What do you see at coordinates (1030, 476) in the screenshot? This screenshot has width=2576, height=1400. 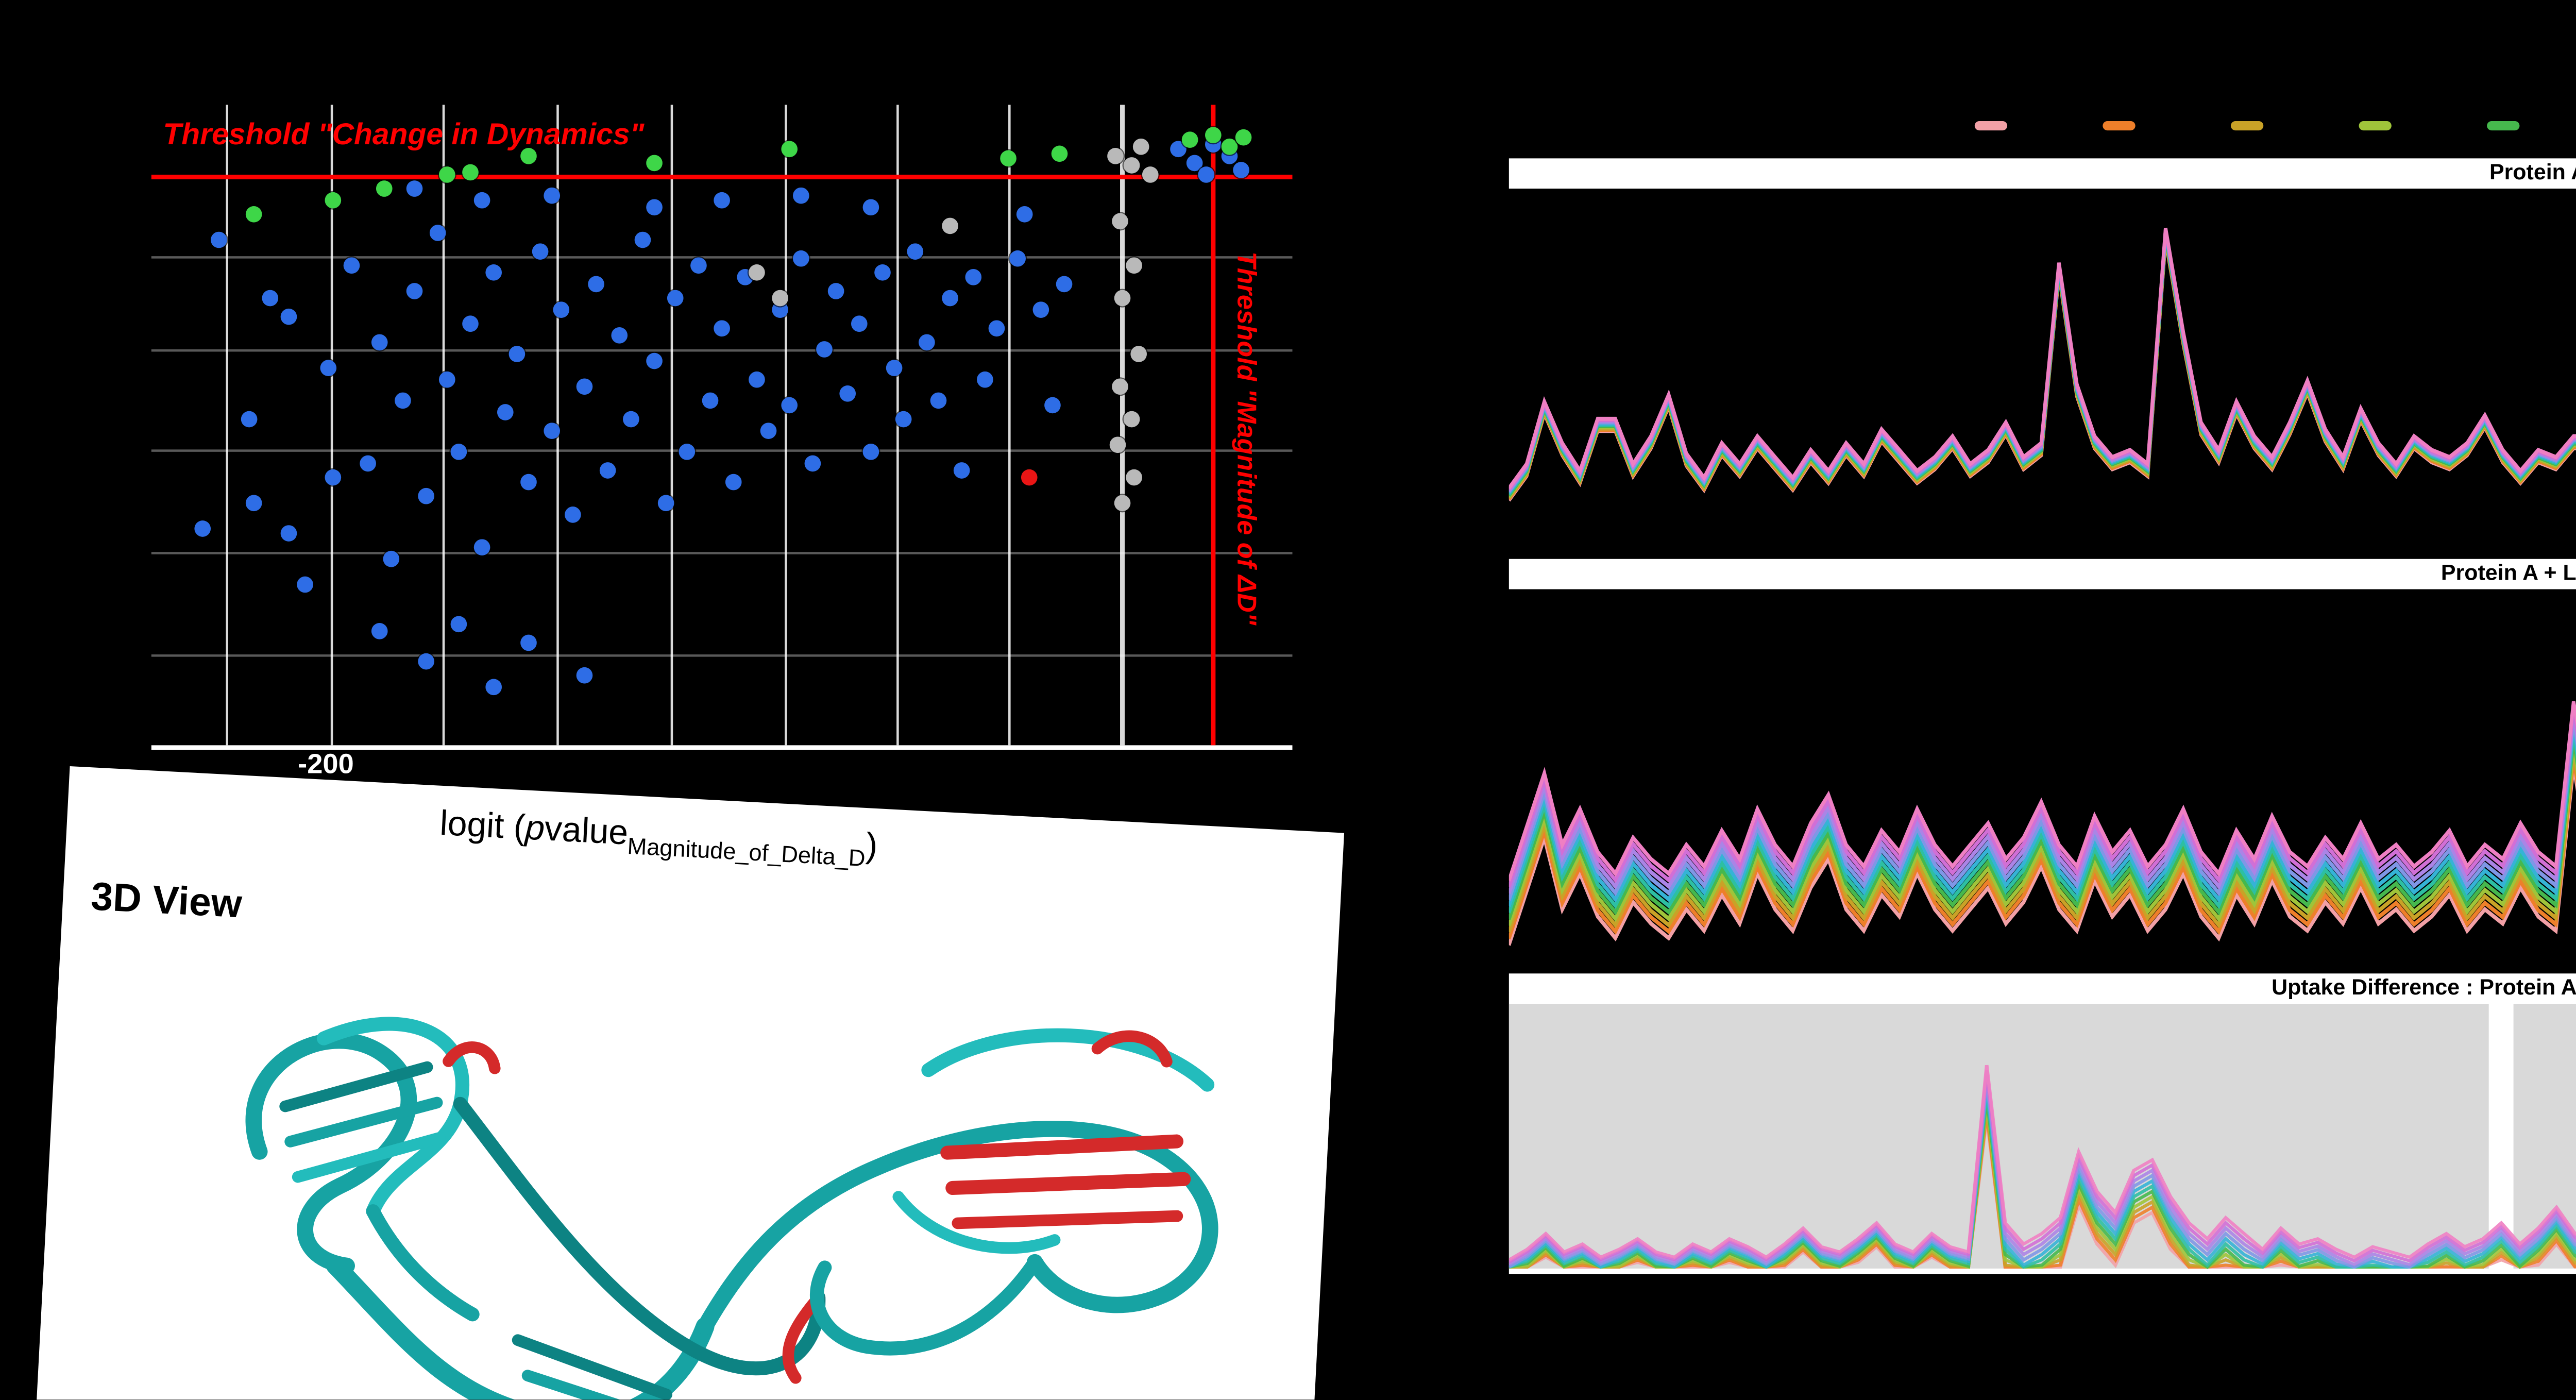 I see `scatter-point-red` at bounding box center [1030, 476].